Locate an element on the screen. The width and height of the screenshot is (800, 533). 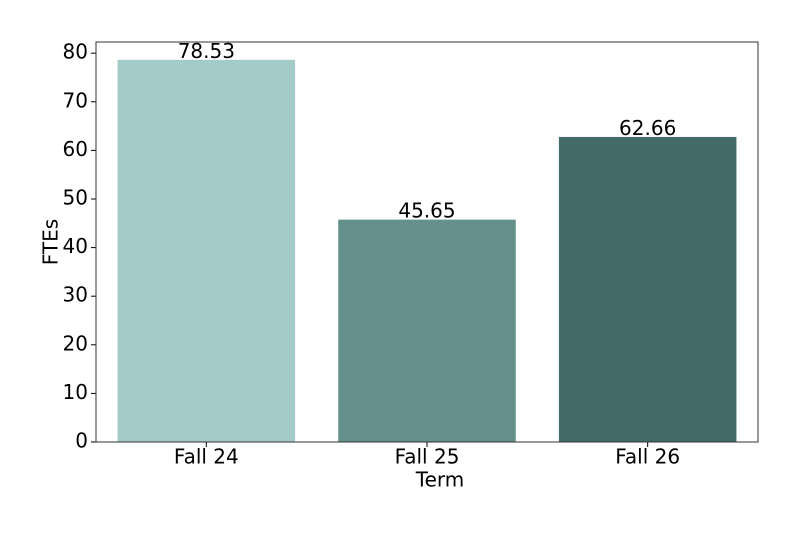
y-tick-label: 60 is located at coordinates (75, 149).